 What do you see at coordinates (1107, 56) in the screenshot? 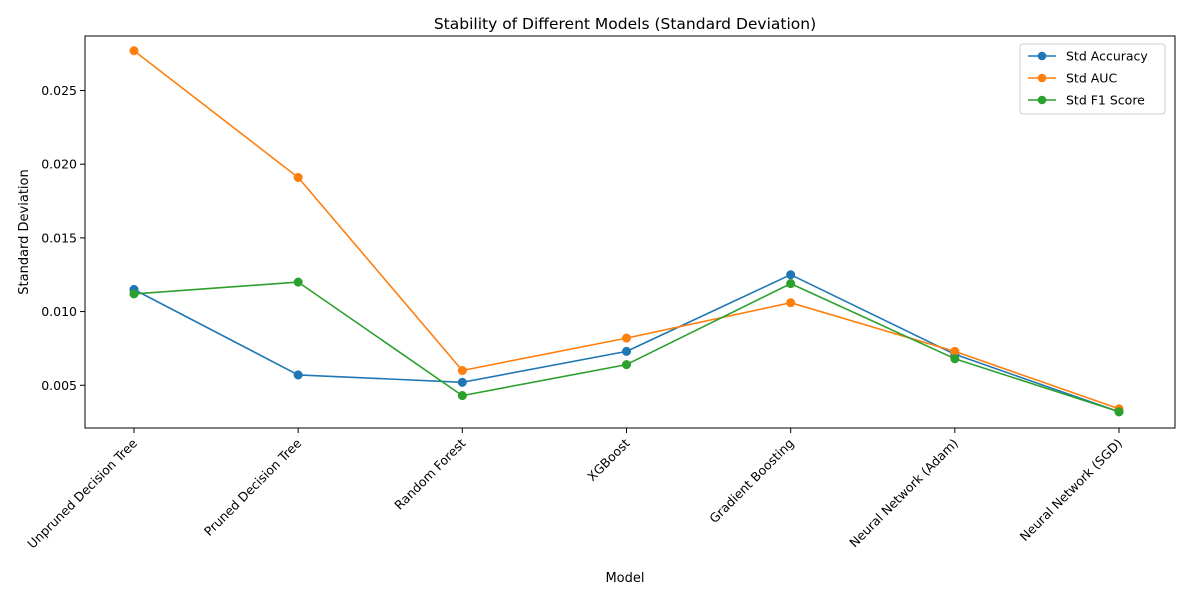
I see `legend-label: Std Accuracy` at bounding box center [1107, 56].